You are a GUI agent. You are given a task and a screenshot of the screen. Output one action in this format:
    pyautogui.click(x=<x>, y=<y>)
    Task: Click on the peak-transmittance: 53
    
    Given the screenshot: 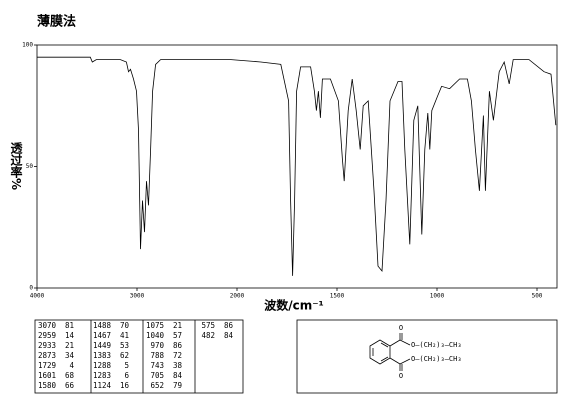 What is the action you would take?
    pyautogui.click(x=124, y=345)
    